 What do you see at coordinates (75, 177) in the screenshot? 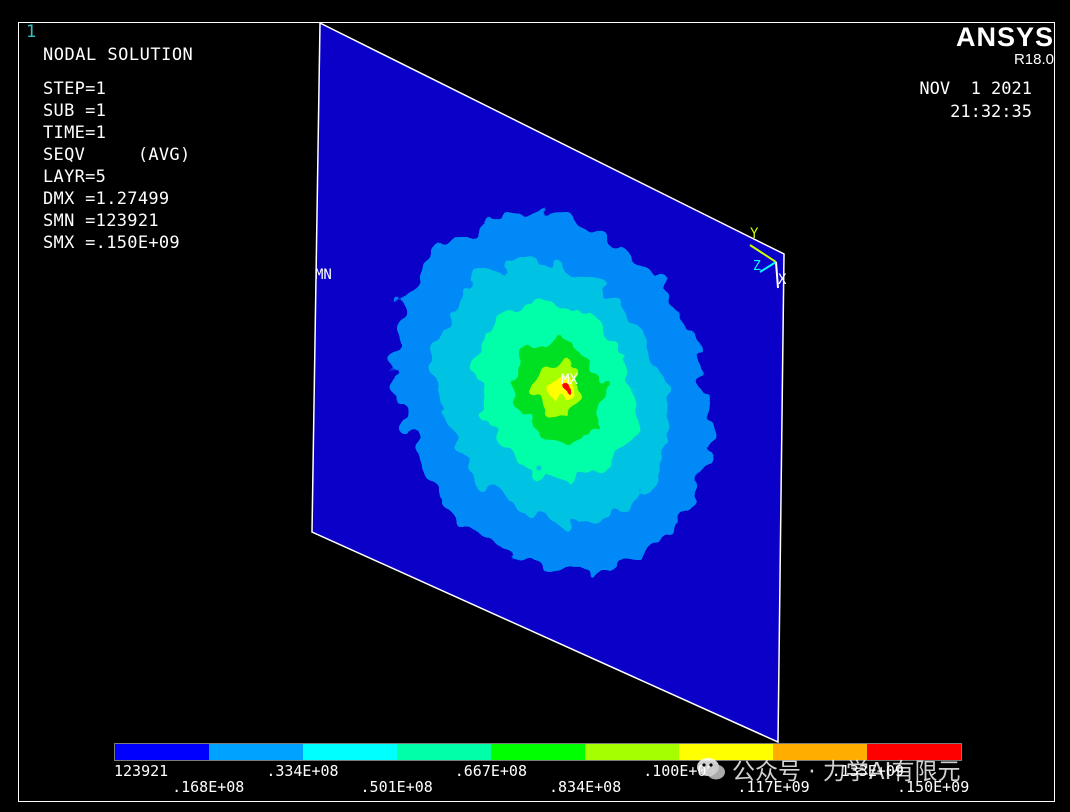
I see `info-layer: LAYR=5` at bounding box center [75, 177].